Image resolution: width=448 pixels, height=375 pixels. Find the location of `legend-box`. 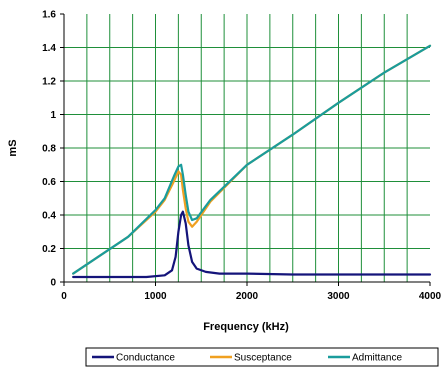

legend-box is located at coordinates (262, 357).